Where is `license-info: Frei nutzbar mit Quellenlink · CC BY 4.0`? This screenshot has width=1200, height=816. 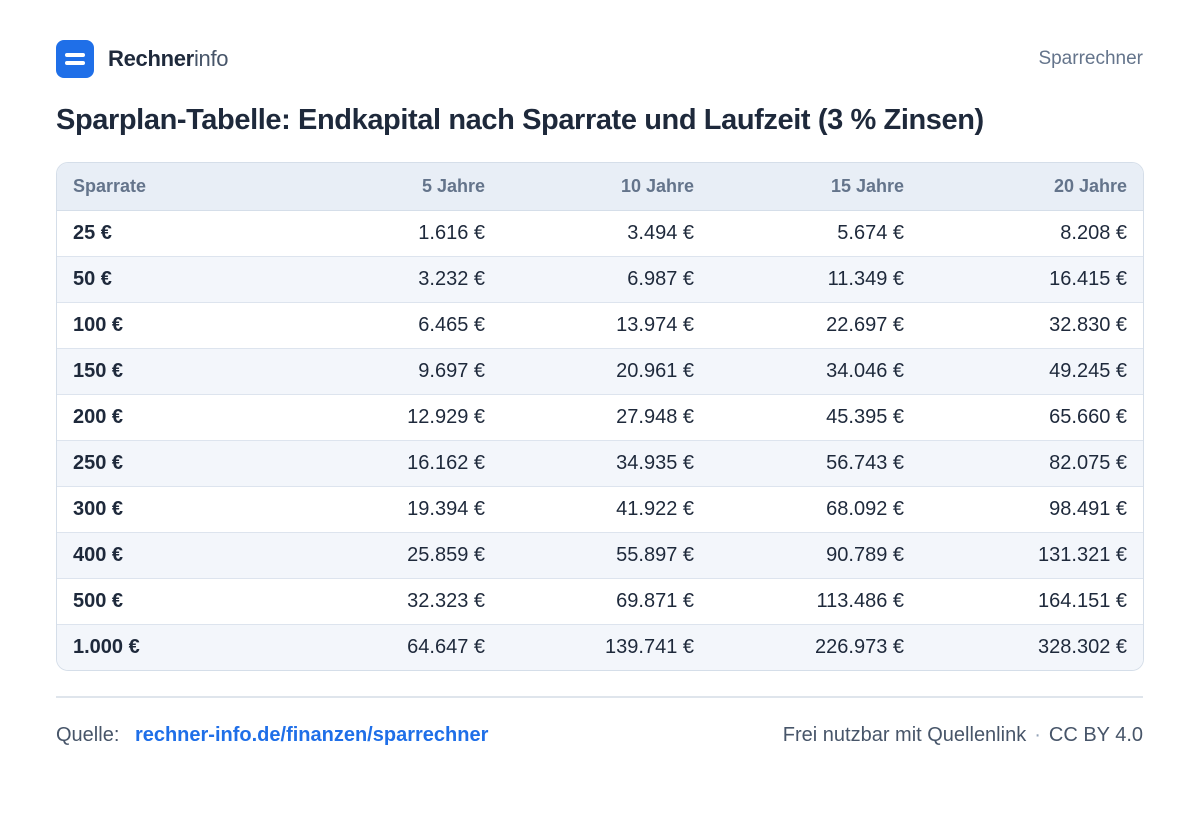 license-info: Frei nutzbar mit Quellenlink · CC BY 4.0 is located at coordinates (963, 735).